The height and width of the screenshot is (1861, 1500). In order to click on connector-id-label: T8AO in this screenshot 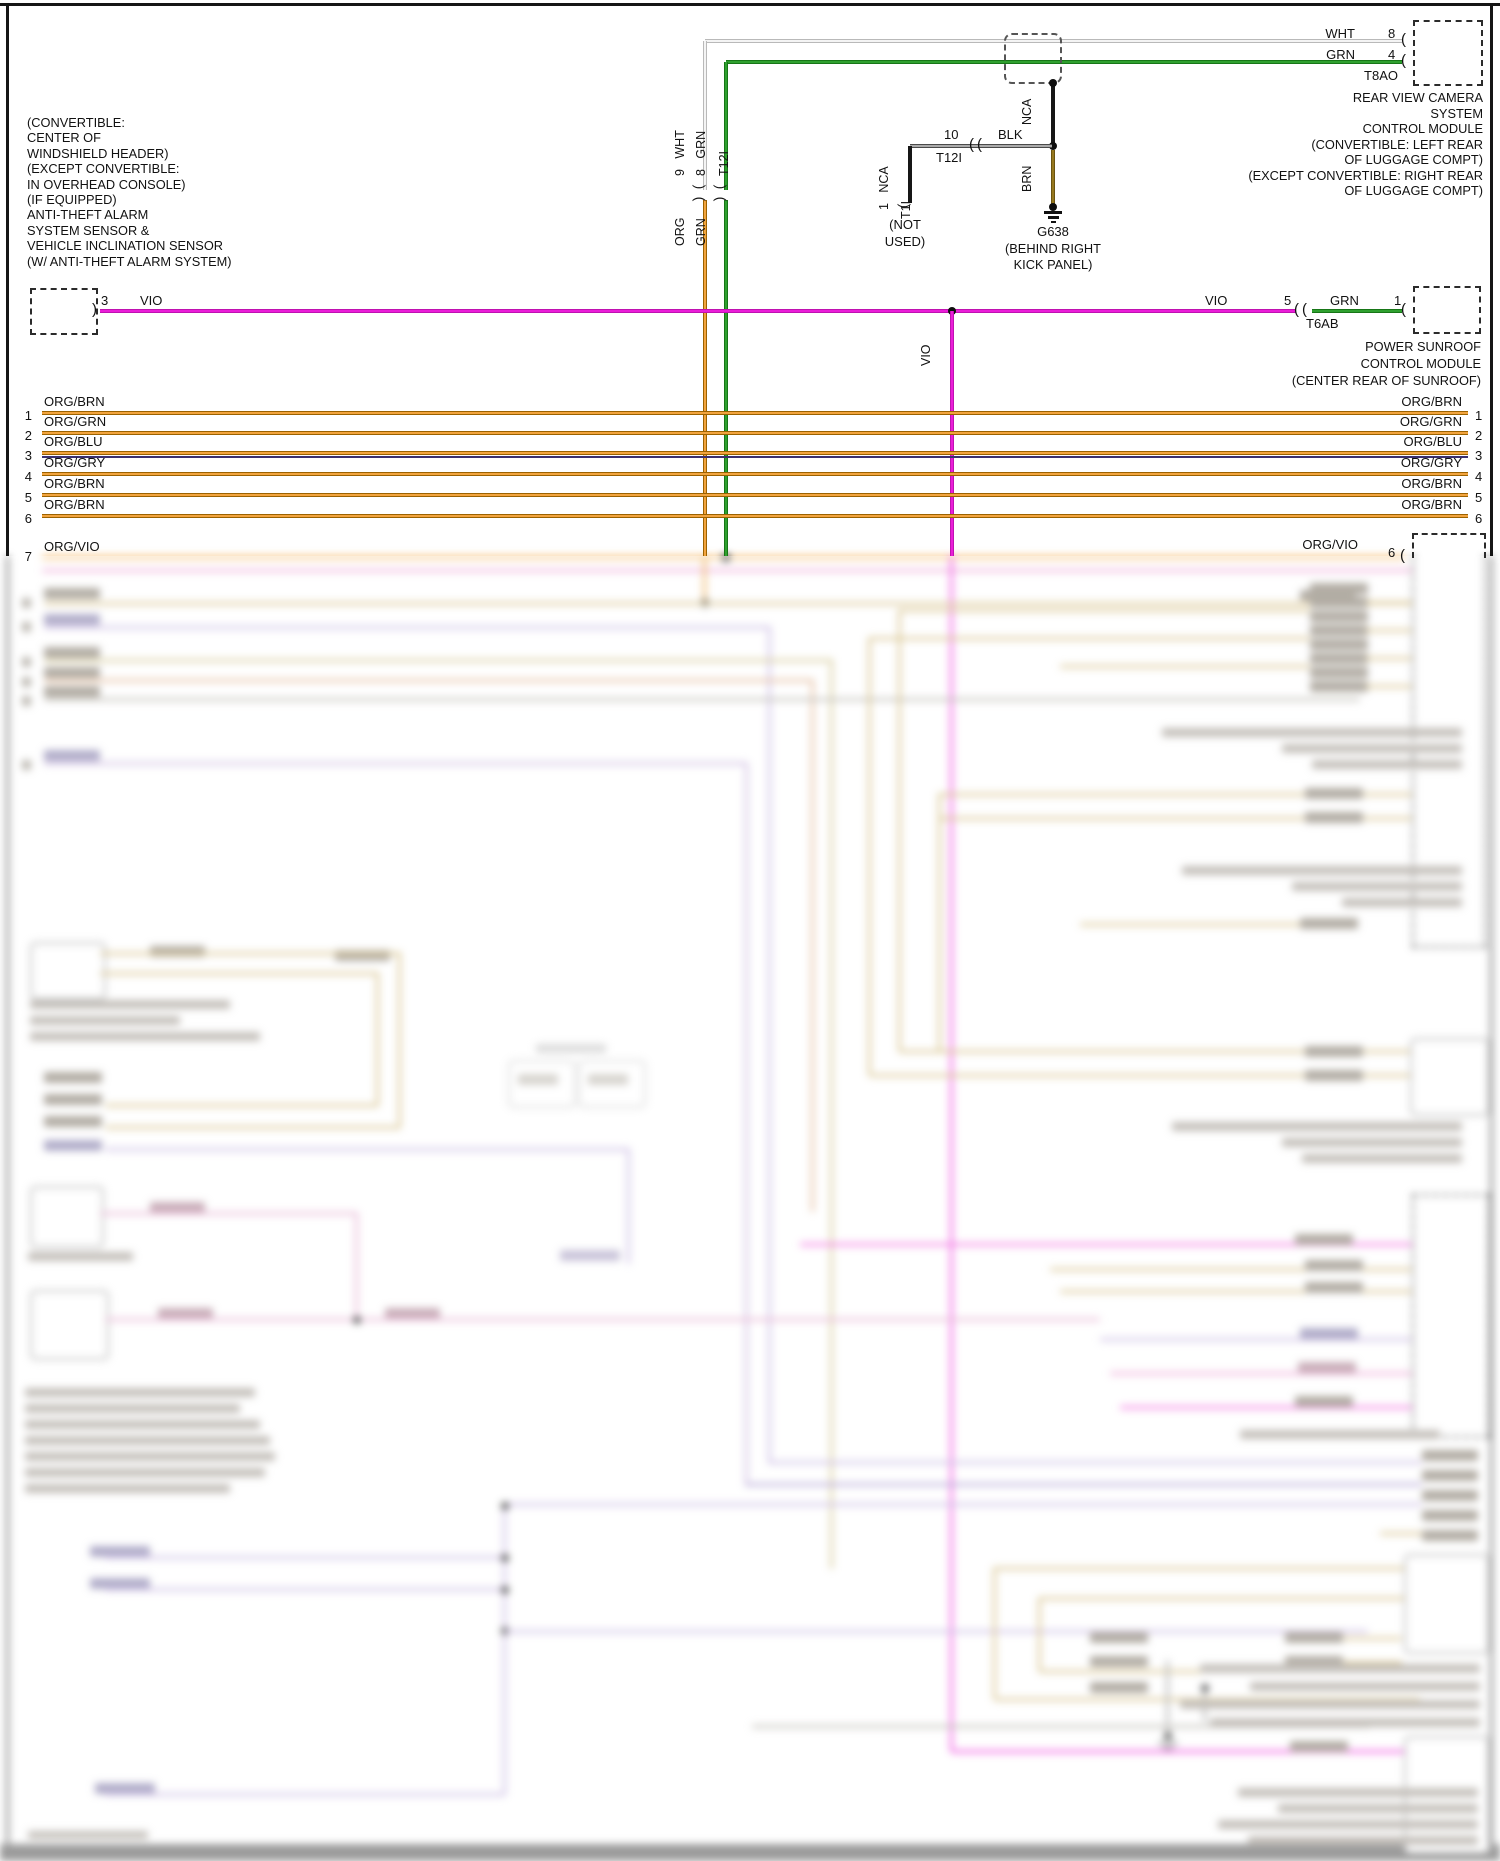, I will do `click(1381, 75)`.